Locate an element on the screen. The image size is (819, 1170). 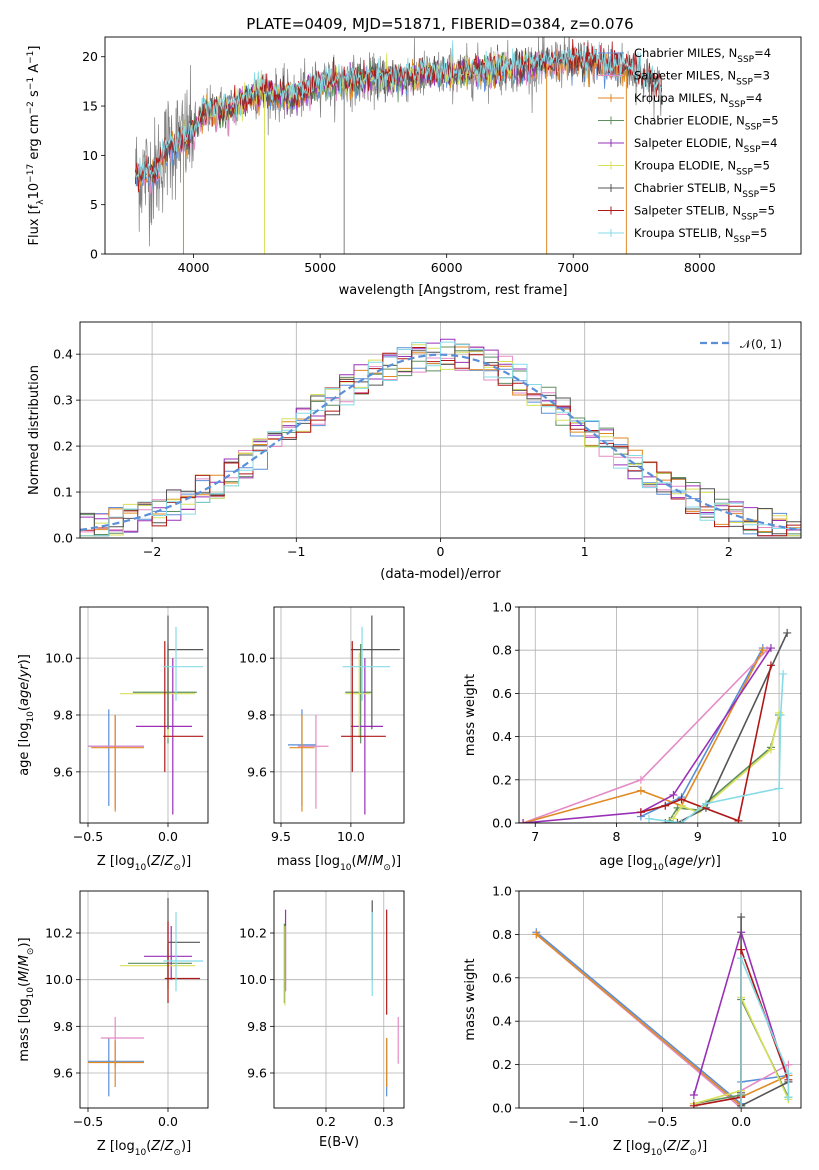
model-line is located at coordinates (398, 110).